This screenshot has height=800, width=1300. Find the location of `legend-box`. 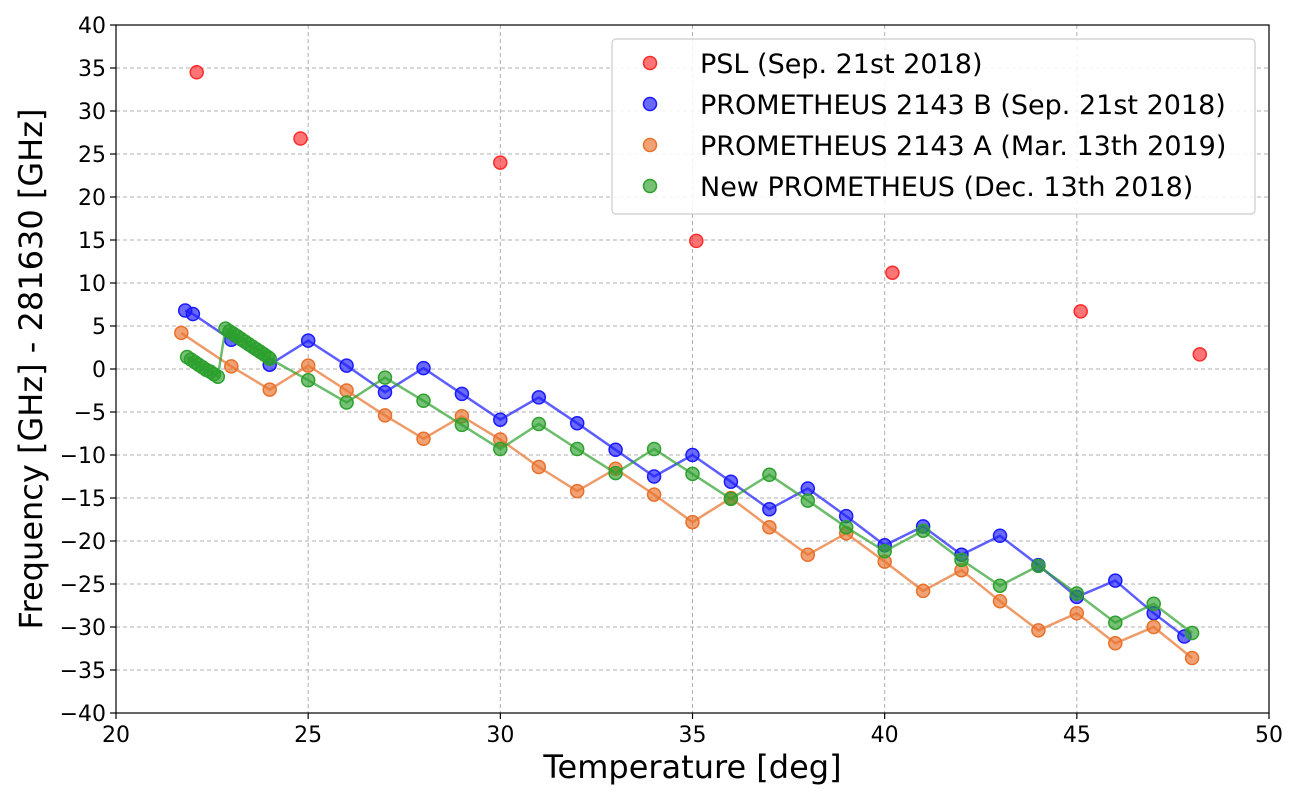

legend-box is located at coordinates (933, 126).